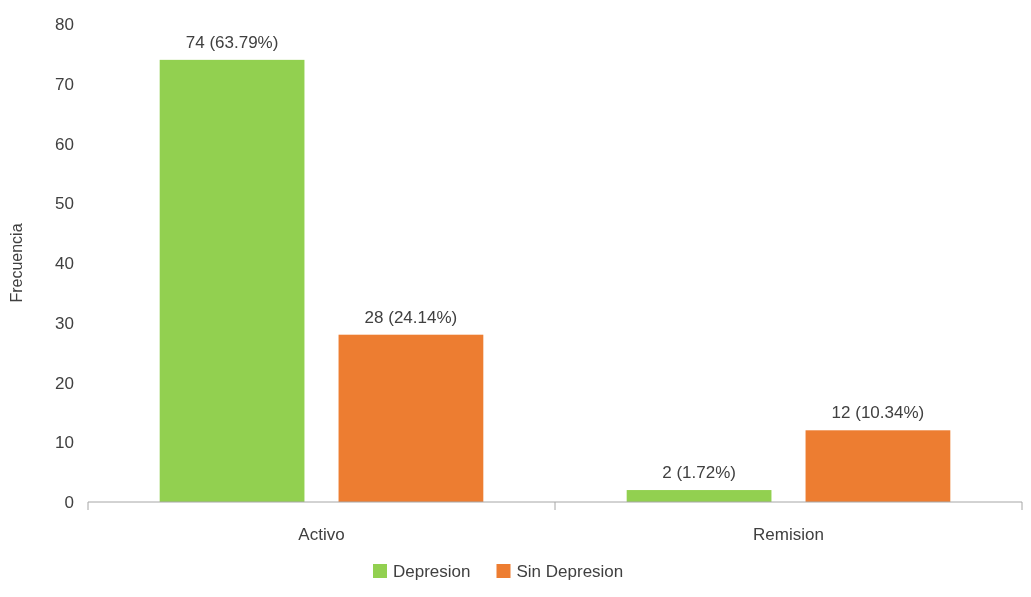  What do you see at coordinates (64, 144) in the screenshot?
I see `y-tick-label: 60` at bounding box center [64, 144].